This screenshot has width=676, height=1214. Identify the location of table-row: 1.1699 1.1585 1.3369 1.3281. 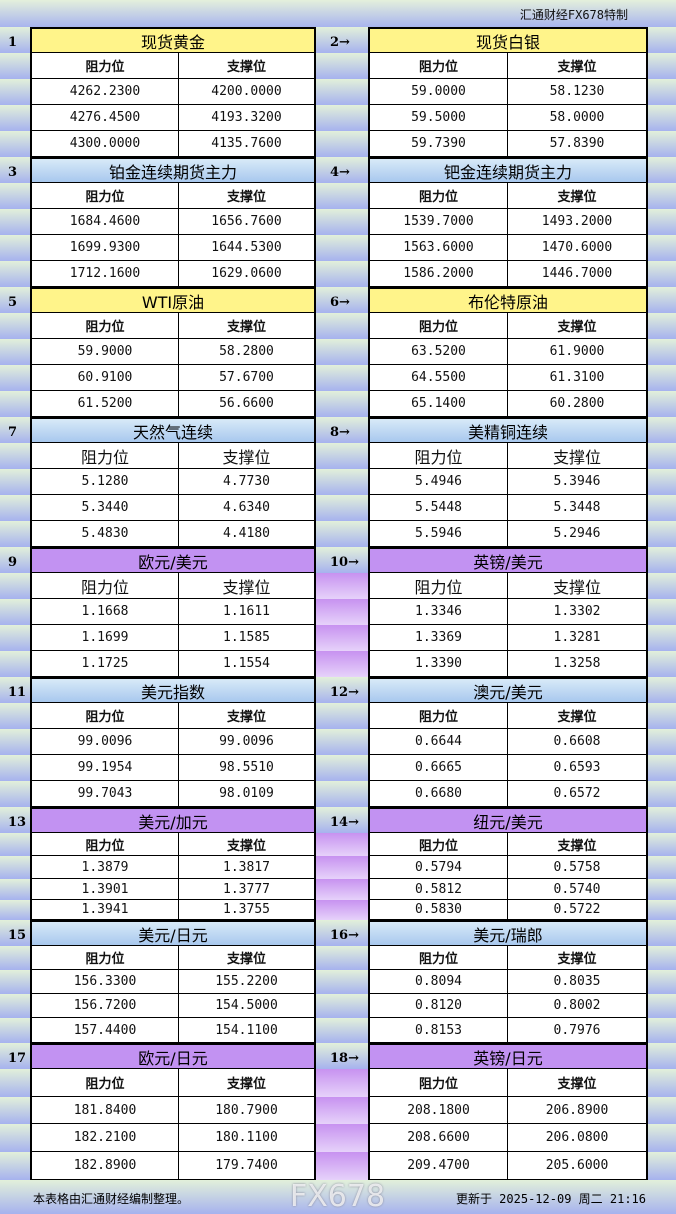
(338, 638).